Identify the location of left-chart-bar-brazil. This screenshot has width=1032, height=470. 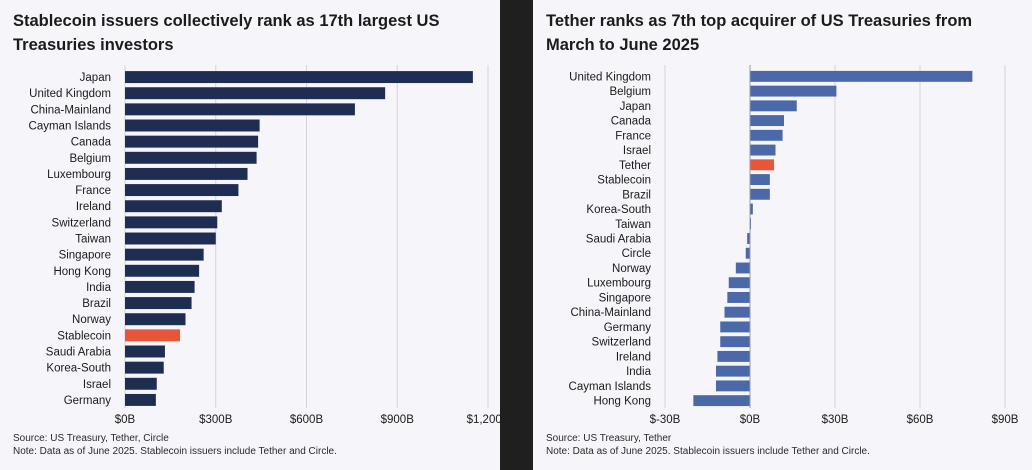
(158, 303).